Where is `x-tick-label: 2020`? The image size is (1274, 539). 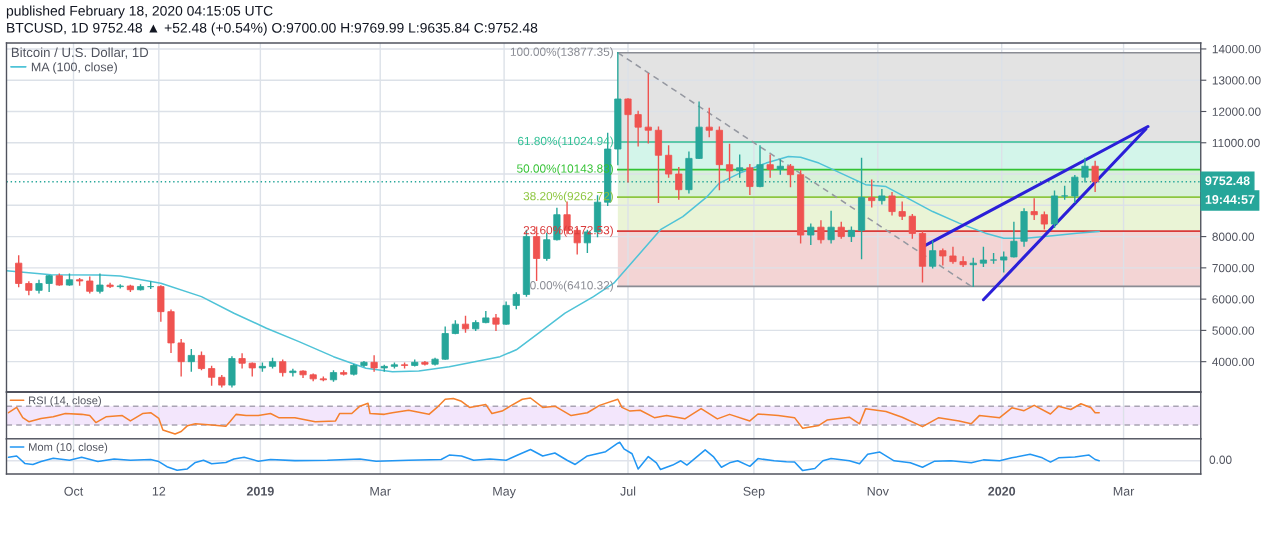 x-tick-label: 2020 is located at coordinates (1002, 491).